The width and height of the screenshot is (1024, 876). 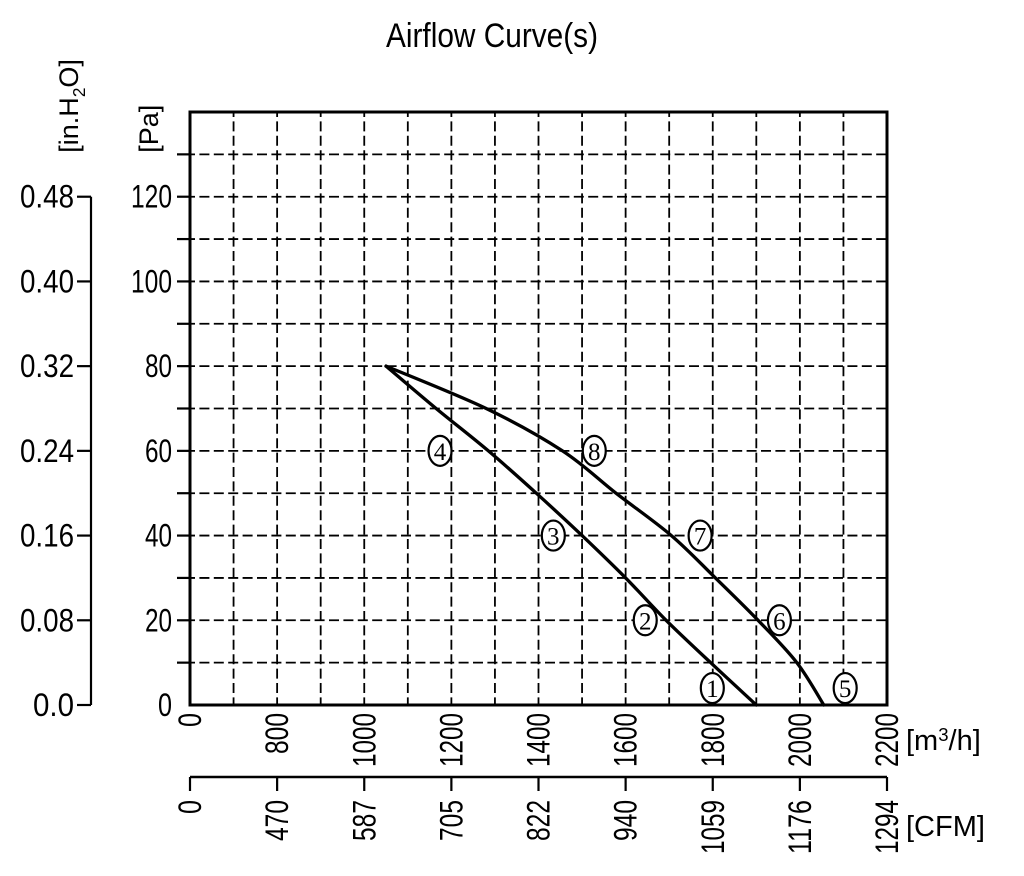 I want to click on pa-tick-label: 60, so click(x=158, y=451).